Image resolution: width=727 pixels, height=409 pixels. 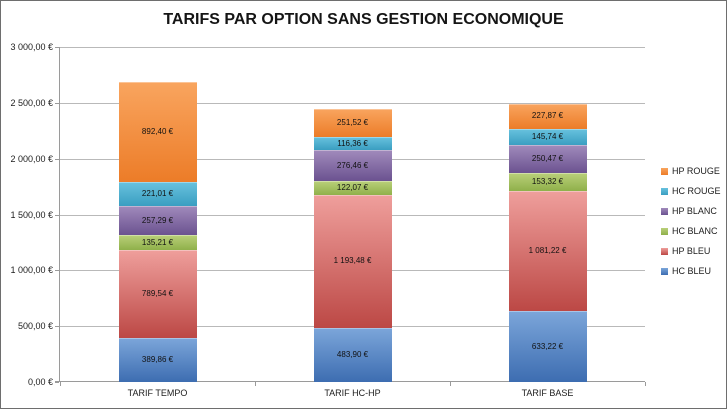 I want to click on legend-item-hc-rouge: HC ROUGE, so click(x=691, y=191).